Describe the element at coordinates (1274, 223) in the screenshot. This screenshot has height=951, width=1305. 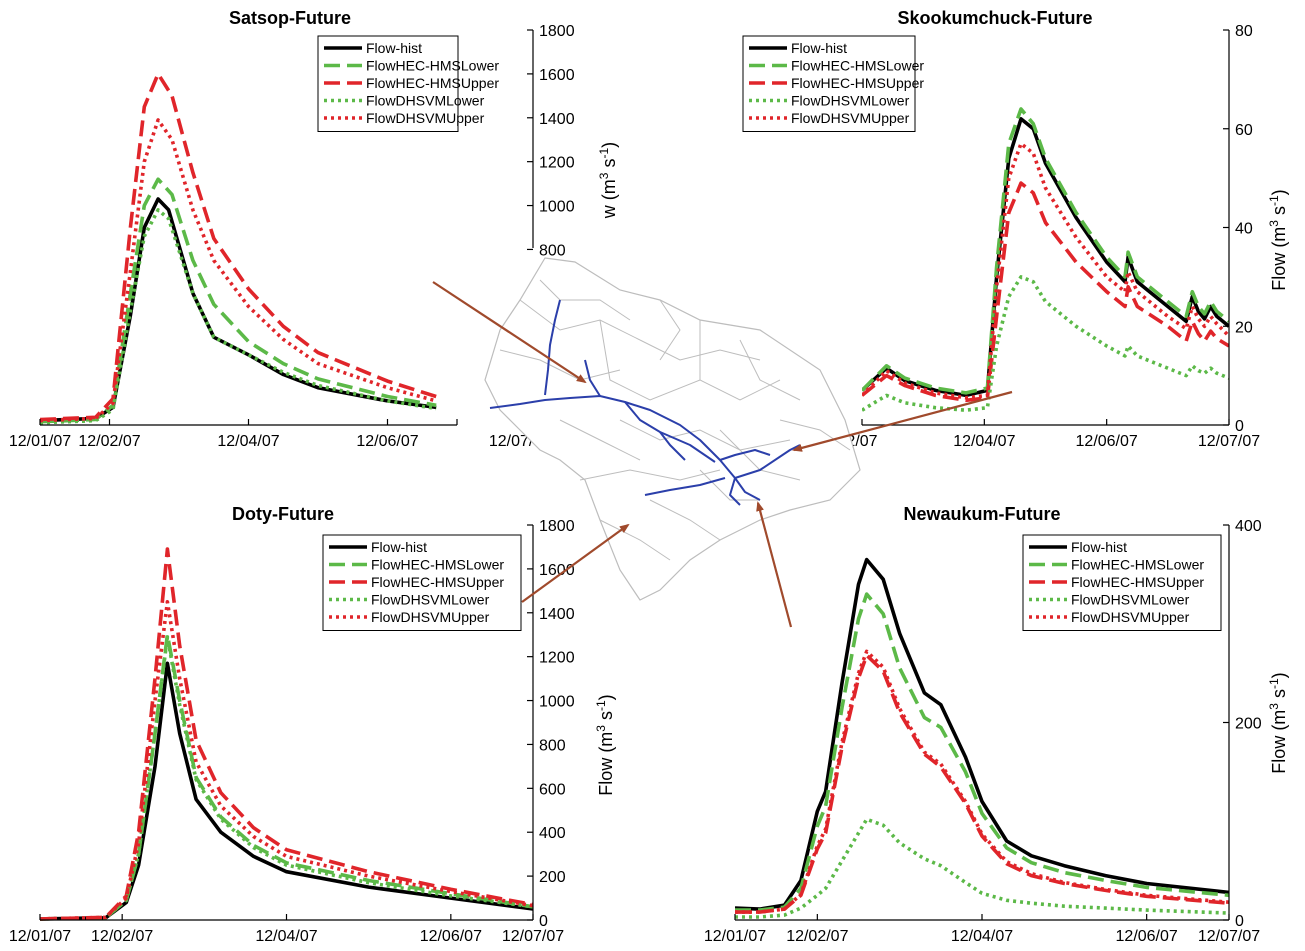
I see `y-axis-label-part: 3` at that location.